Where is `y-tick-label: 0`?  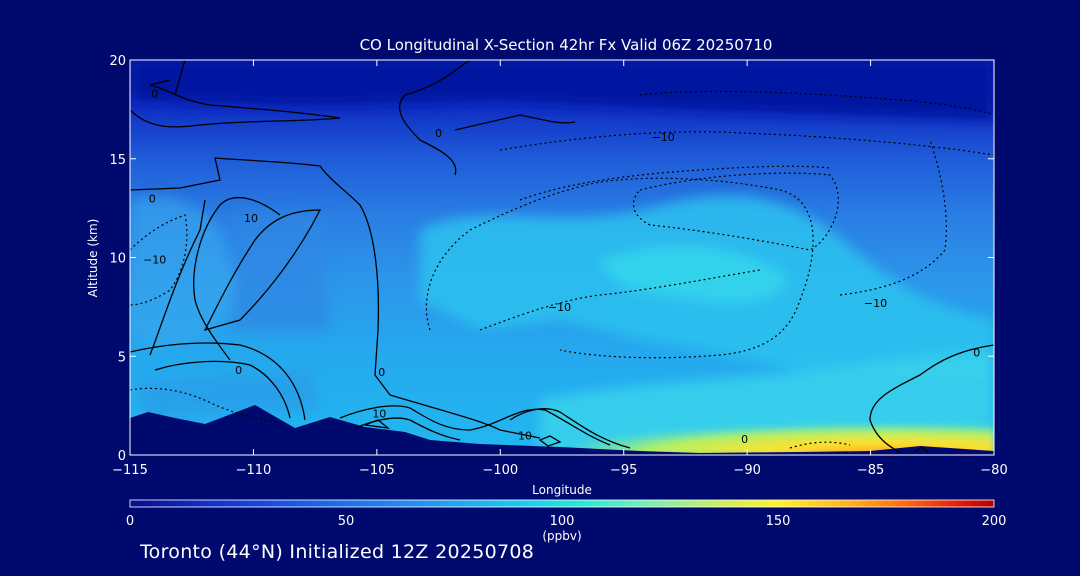 y-tick-label: 0 is located at coordinates (122, 456).